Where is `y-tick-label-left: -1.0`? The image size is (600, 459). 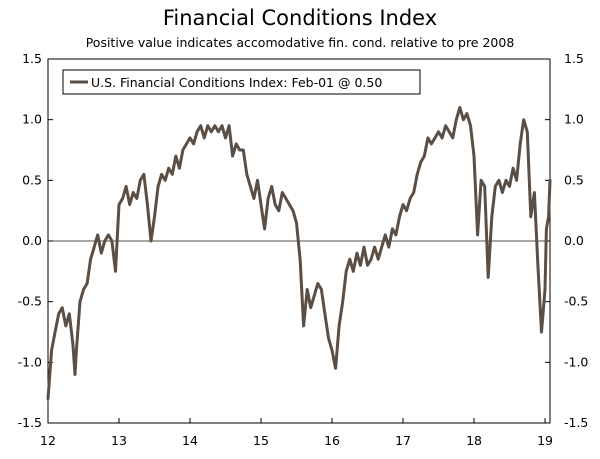 y-tick-label-left: -1.0 is located at coordinates (30, 361).